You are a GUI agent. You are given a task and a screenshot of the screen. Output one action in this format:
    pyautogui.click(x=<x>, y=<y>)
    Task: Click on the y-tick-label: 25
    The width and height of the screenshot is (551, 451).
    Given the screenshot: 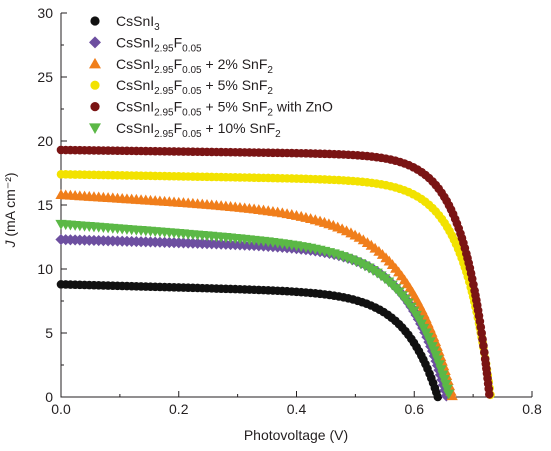 What is the action you would take?
    pyautogui.click(x=45, y=77)
    